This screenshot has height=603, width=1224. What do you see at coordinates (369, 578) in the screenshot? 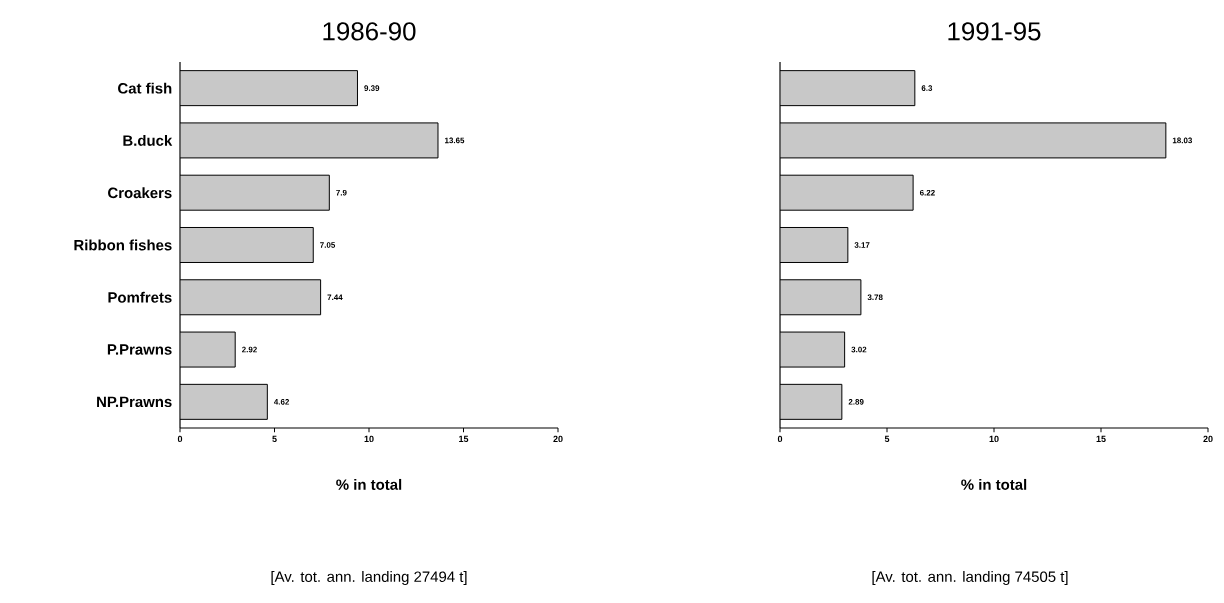
I see `text: [Av. tot. ann. landing 27494 t]` at bounding box center [369, 578].